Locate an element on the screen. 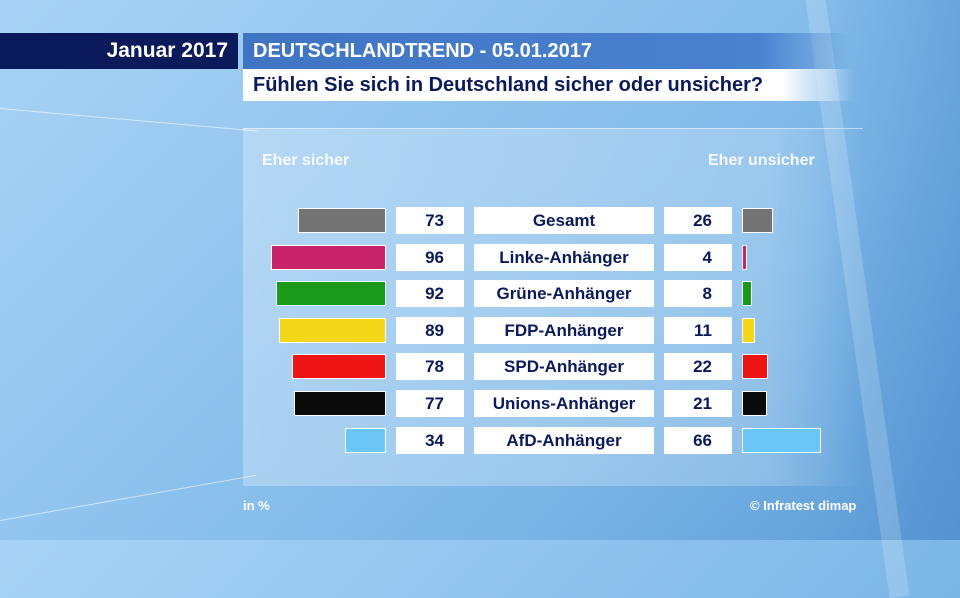  chart-row: 77 Unions-Anhänger 21 is located at coordinates (480, 403).